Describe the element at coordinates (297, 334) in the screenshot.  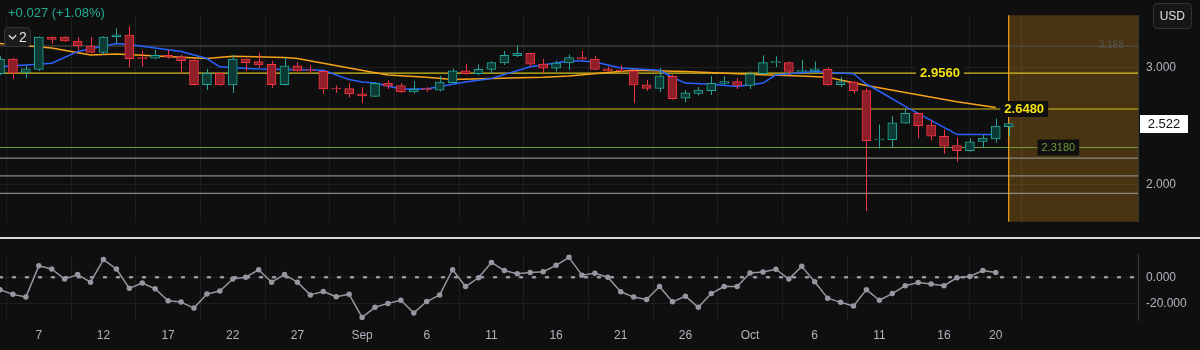
I see `x-tick-label: 27` at that location.